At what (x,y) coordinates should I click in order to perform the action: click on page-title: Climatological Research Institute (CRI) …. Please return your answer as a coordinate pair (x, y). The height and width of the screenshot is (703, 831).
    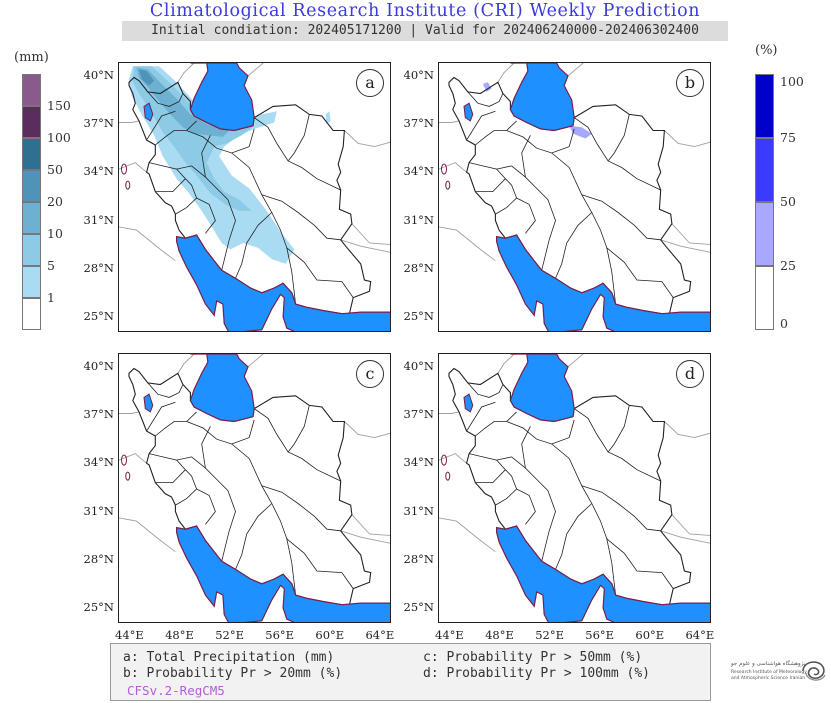
    Looking at the image, I should click on (425, 11).